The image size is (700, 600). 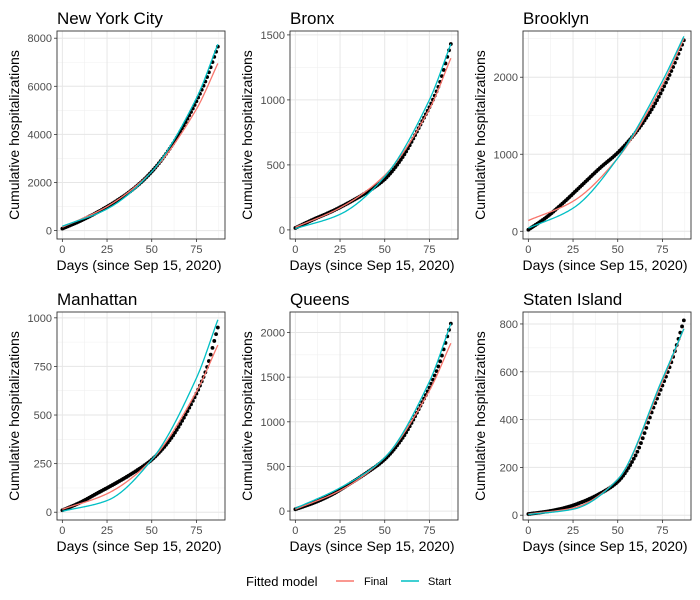 I want to click on panel-title: Manhattan, so click(x=97, y=299).